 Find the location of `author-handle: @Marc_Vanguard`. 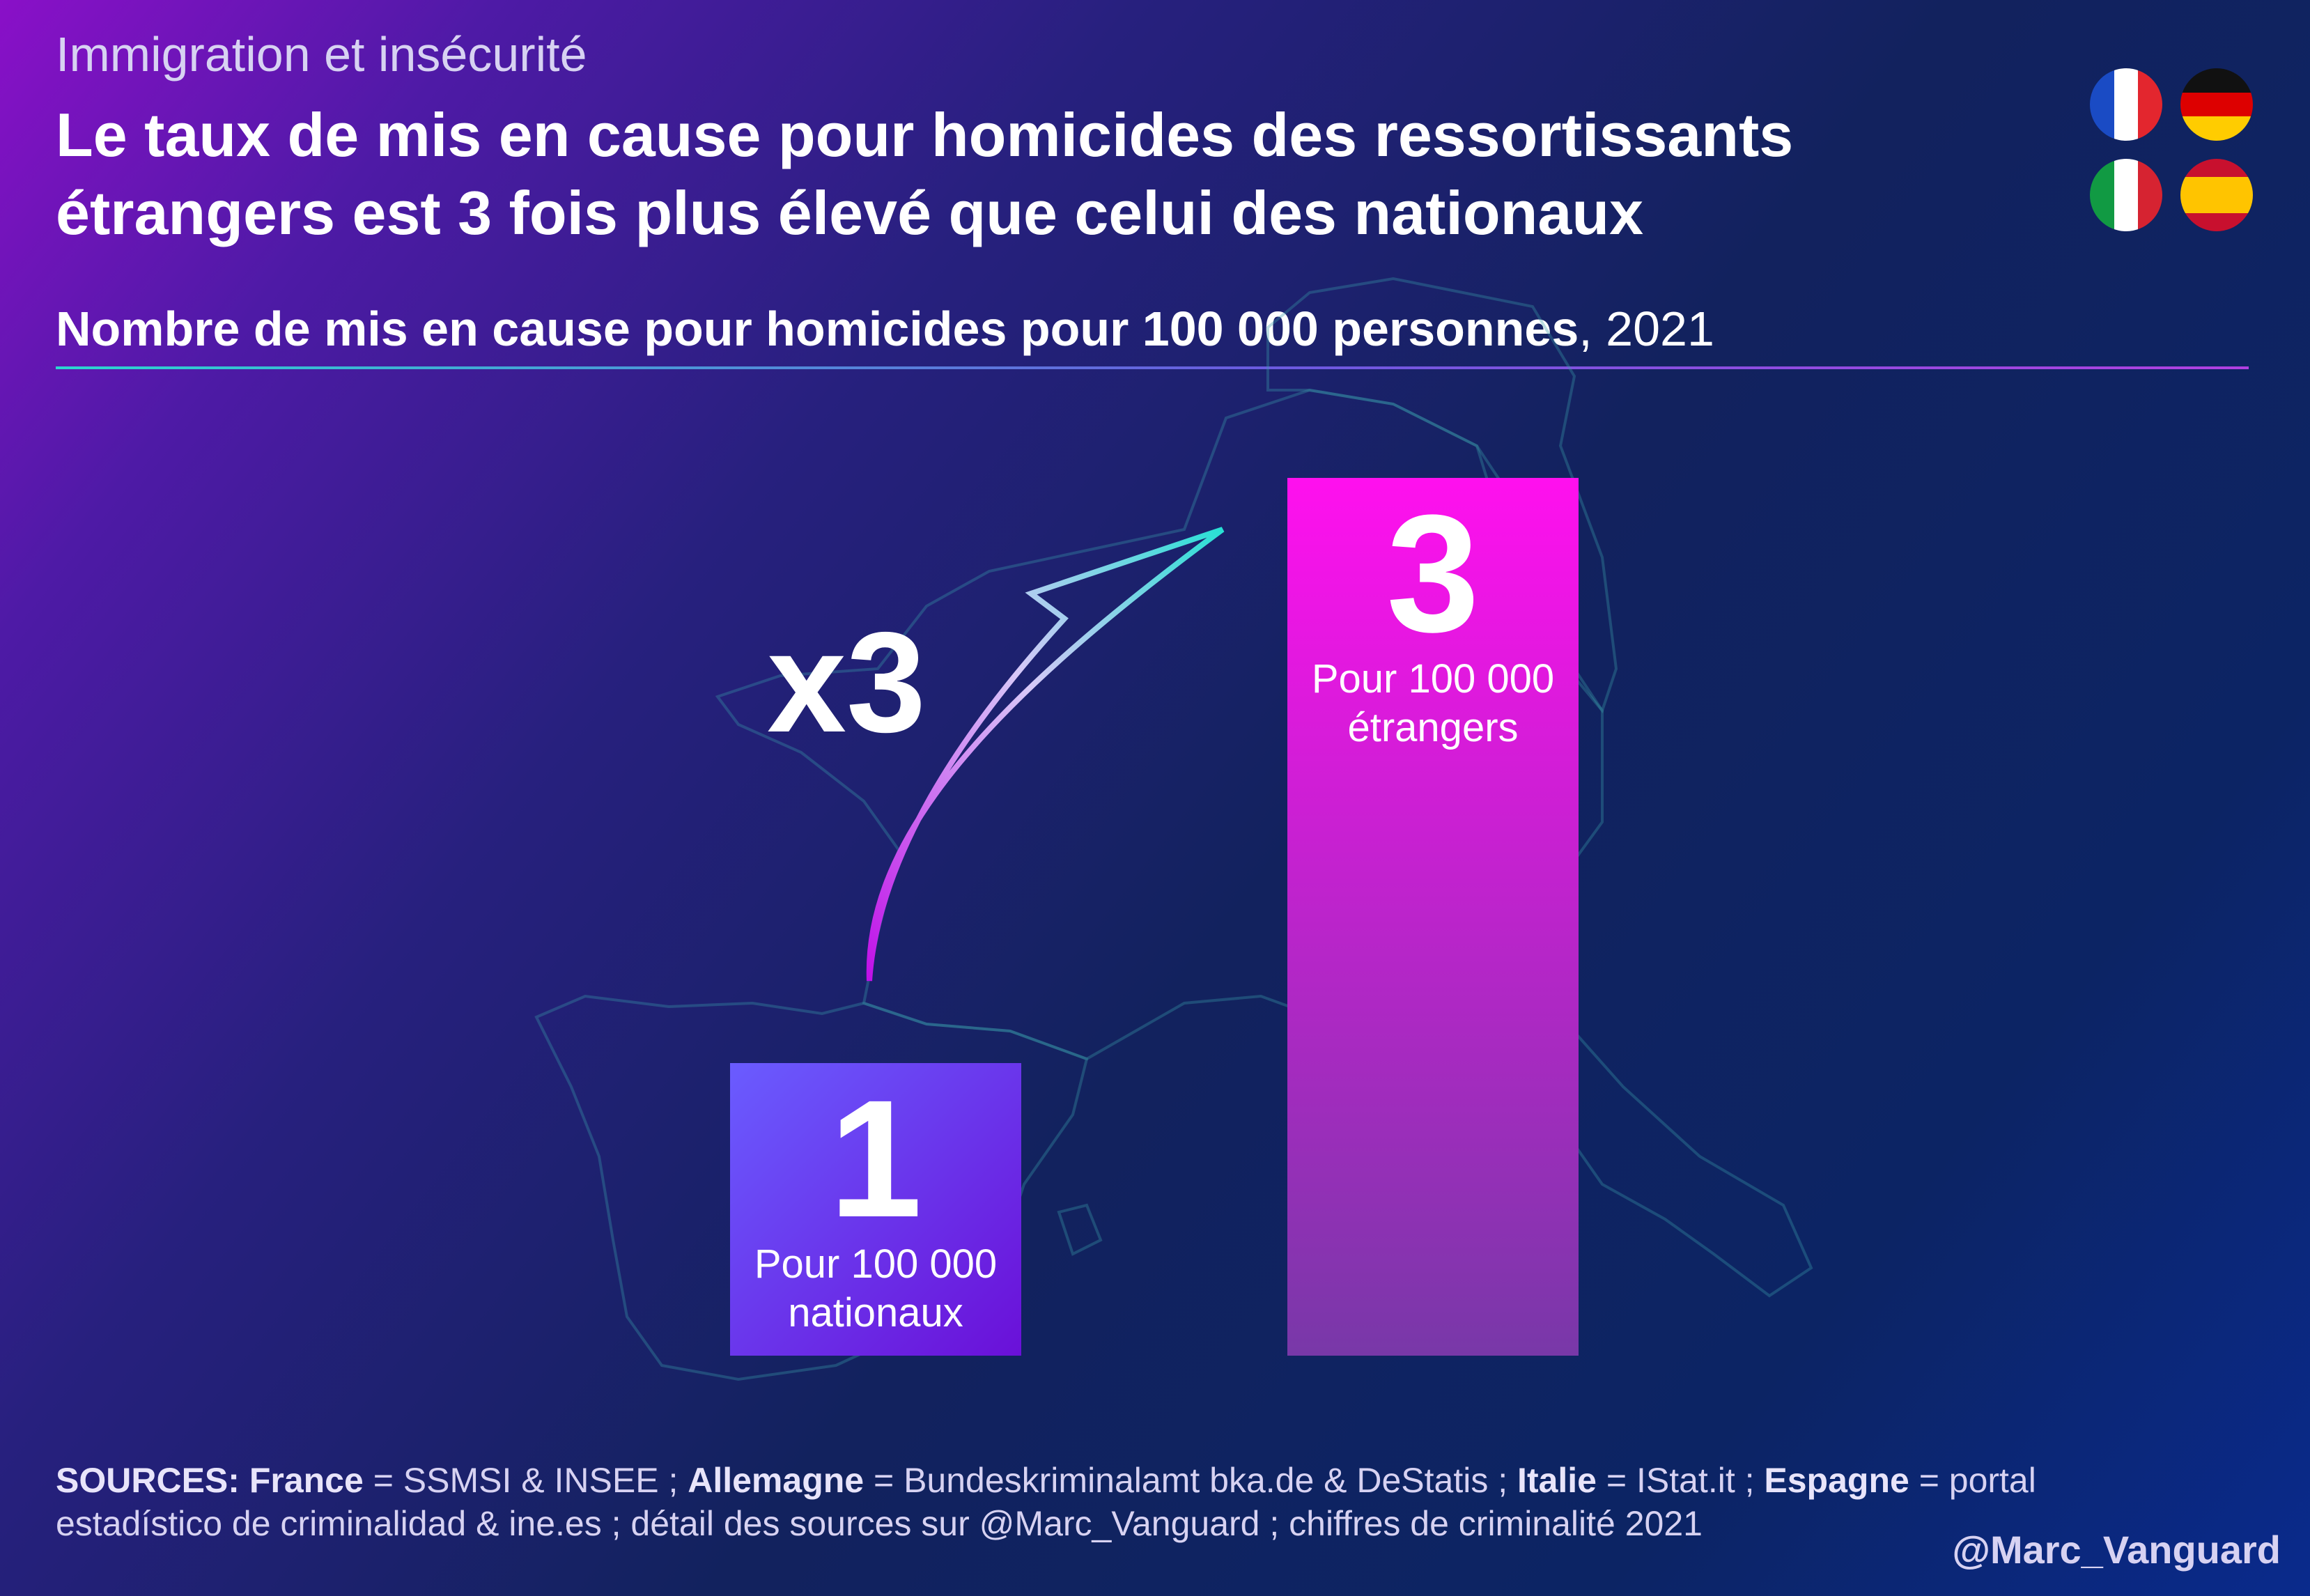

author-handle: @Marc_Vanguard is located at coordinates (2117, 1550).